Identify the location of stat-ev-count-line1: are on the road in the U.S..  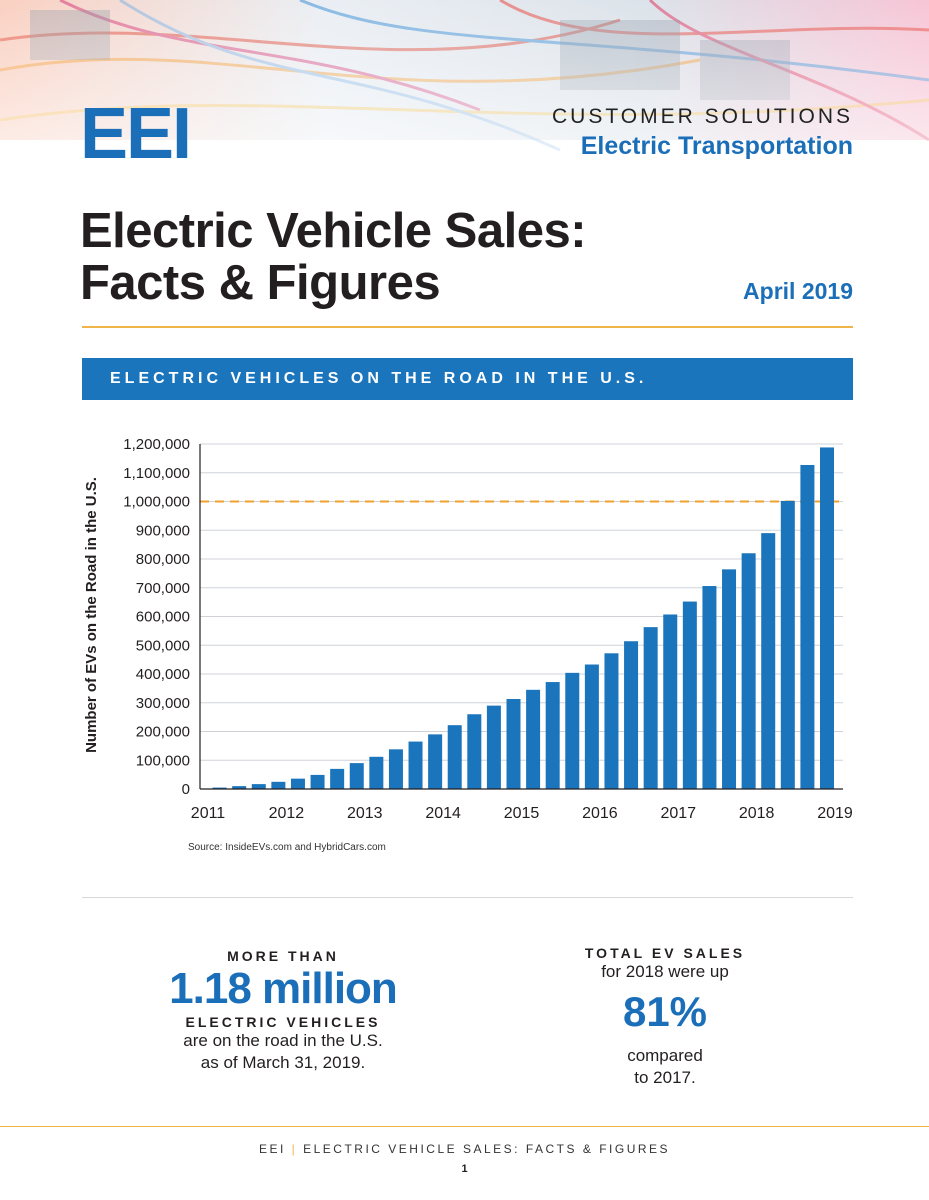
(283, 1040).